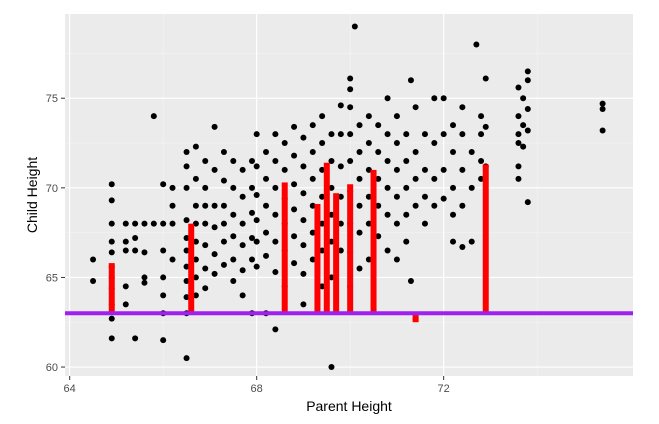  Describe the element at coordinates (55, 233) in the screenshot. I see `y-axis: 60 65 70 75` at that location.